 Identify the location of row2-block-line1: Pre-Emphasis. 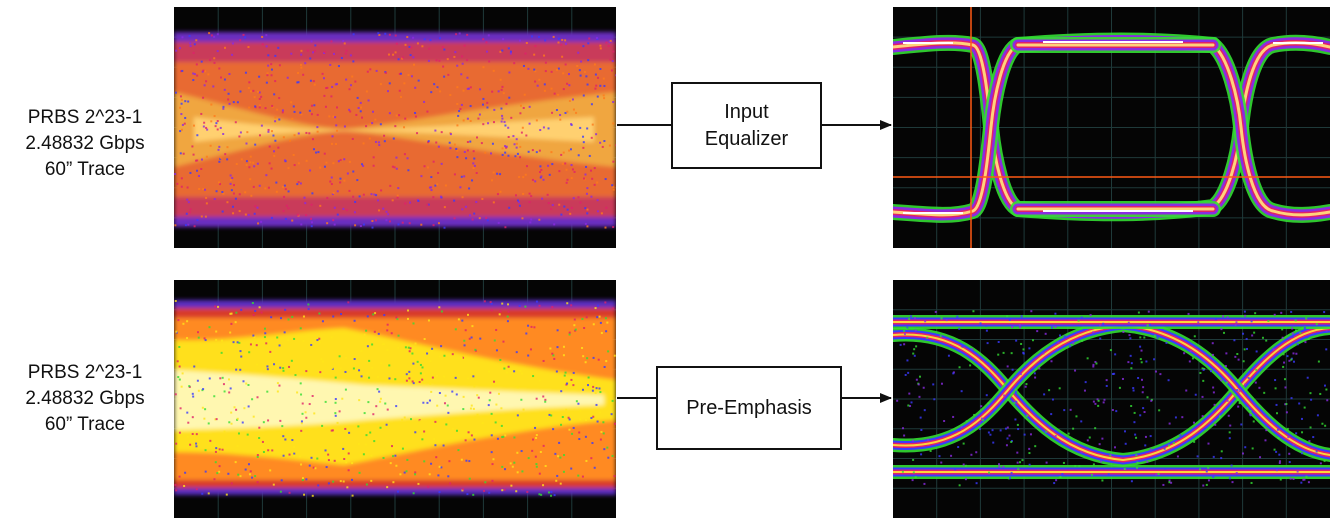
(749, 407).